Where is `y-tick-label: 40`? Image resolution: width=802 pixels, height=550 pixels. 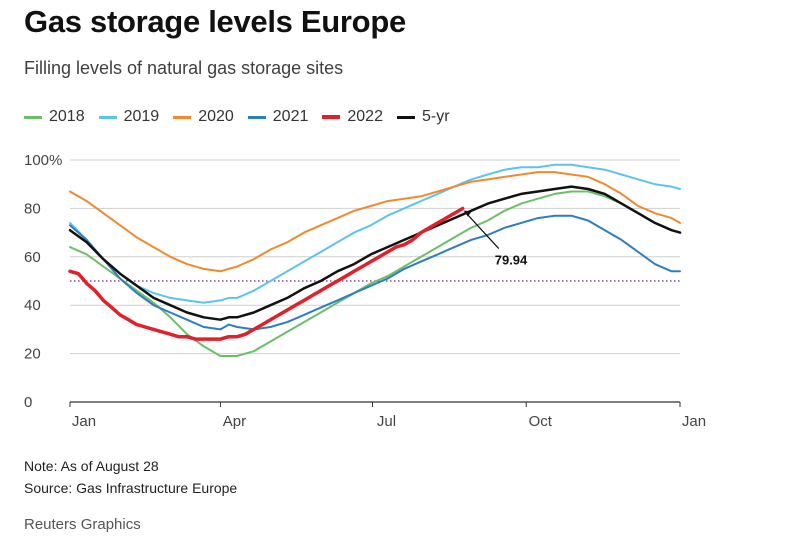 y-tick-label: 40 is located at coordinates (32, 305).